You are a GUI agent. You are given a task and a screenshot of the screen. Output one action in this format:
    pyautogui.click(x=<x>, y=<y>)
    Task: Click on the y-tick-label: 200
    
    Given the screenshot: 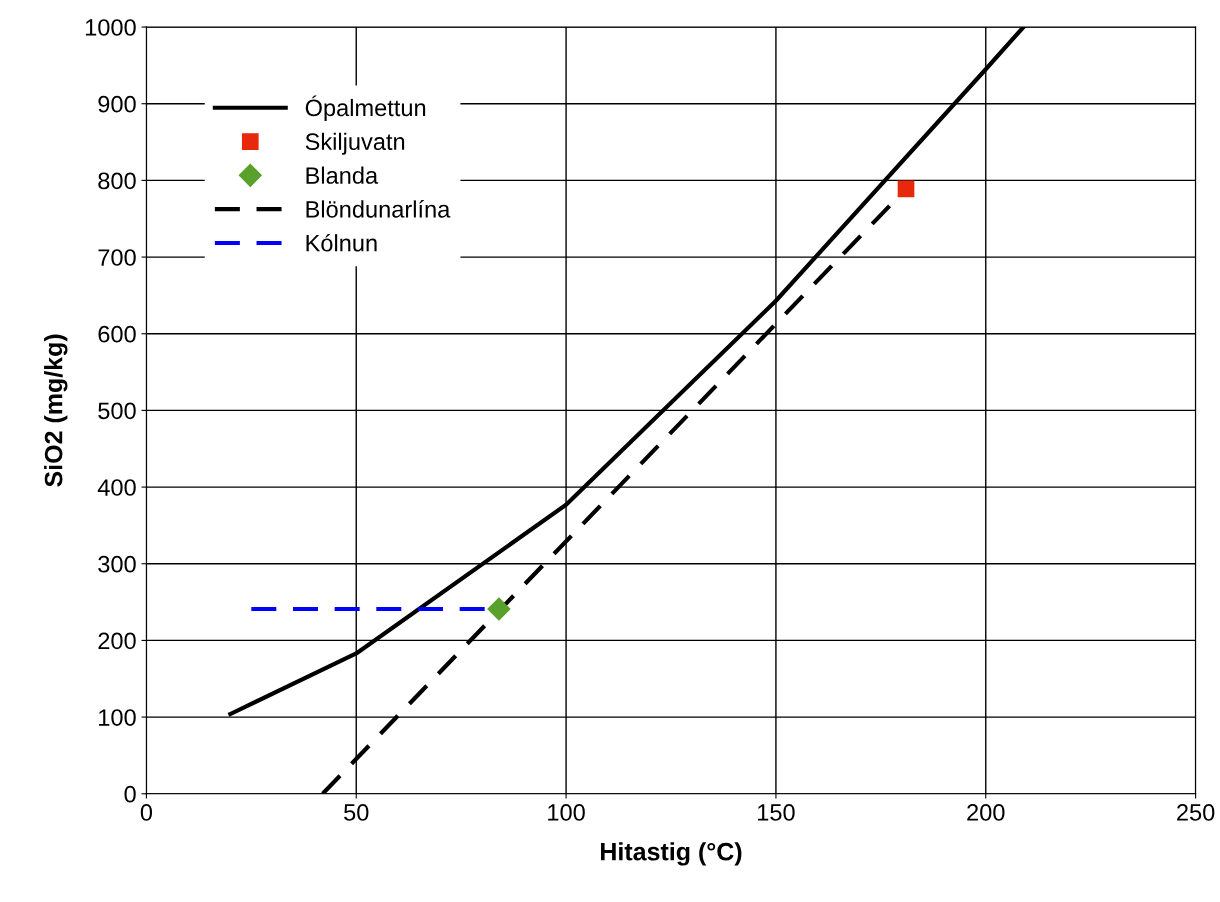 What is the action you would take?
    pyautogui.click(x=117, y=641)
    